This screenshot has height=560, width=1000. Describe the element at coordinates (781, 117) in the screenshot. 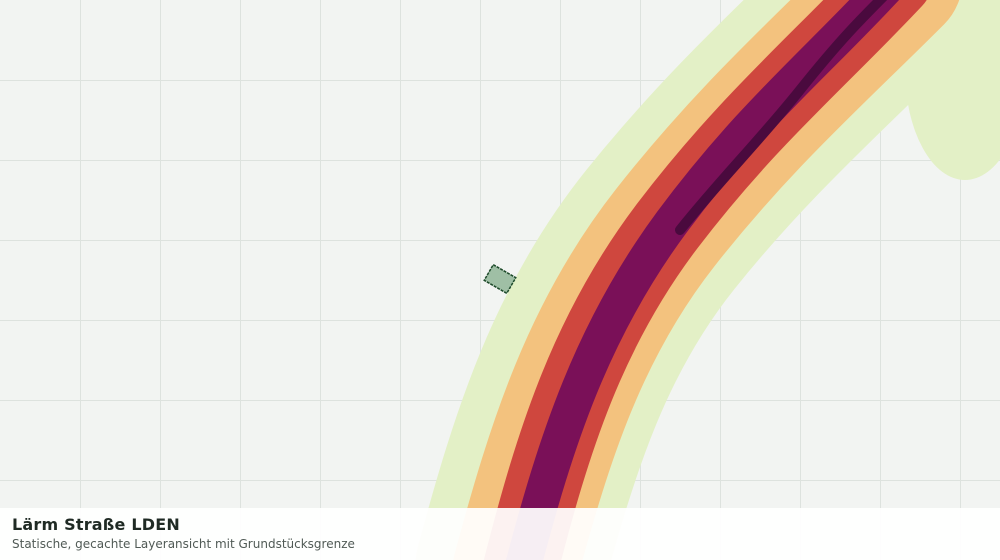

I see `noise-zone-extreme` at that location.